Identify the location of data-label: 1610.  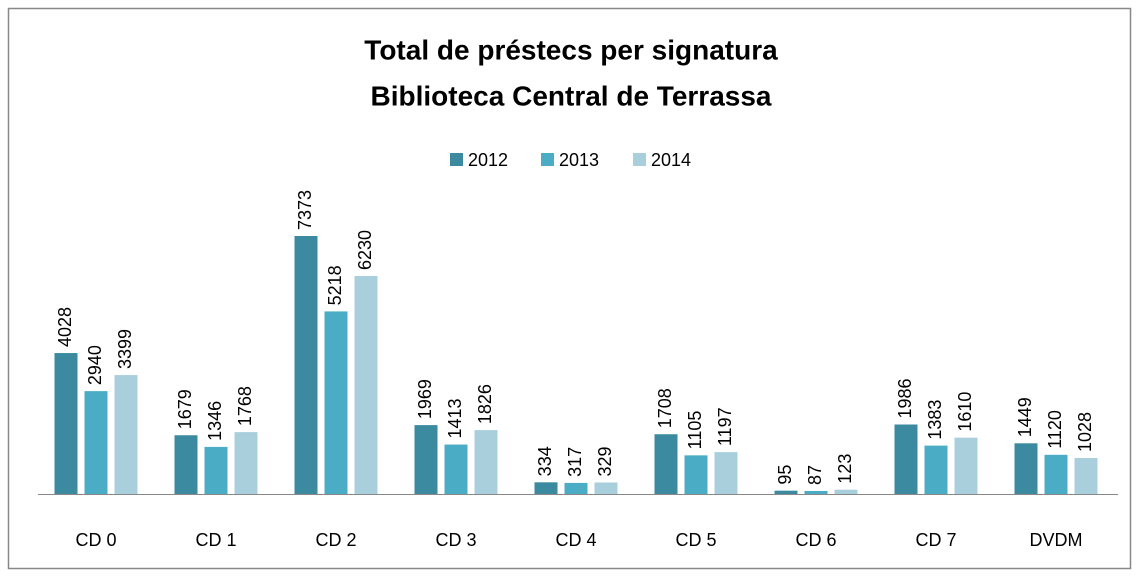
(965, 412).